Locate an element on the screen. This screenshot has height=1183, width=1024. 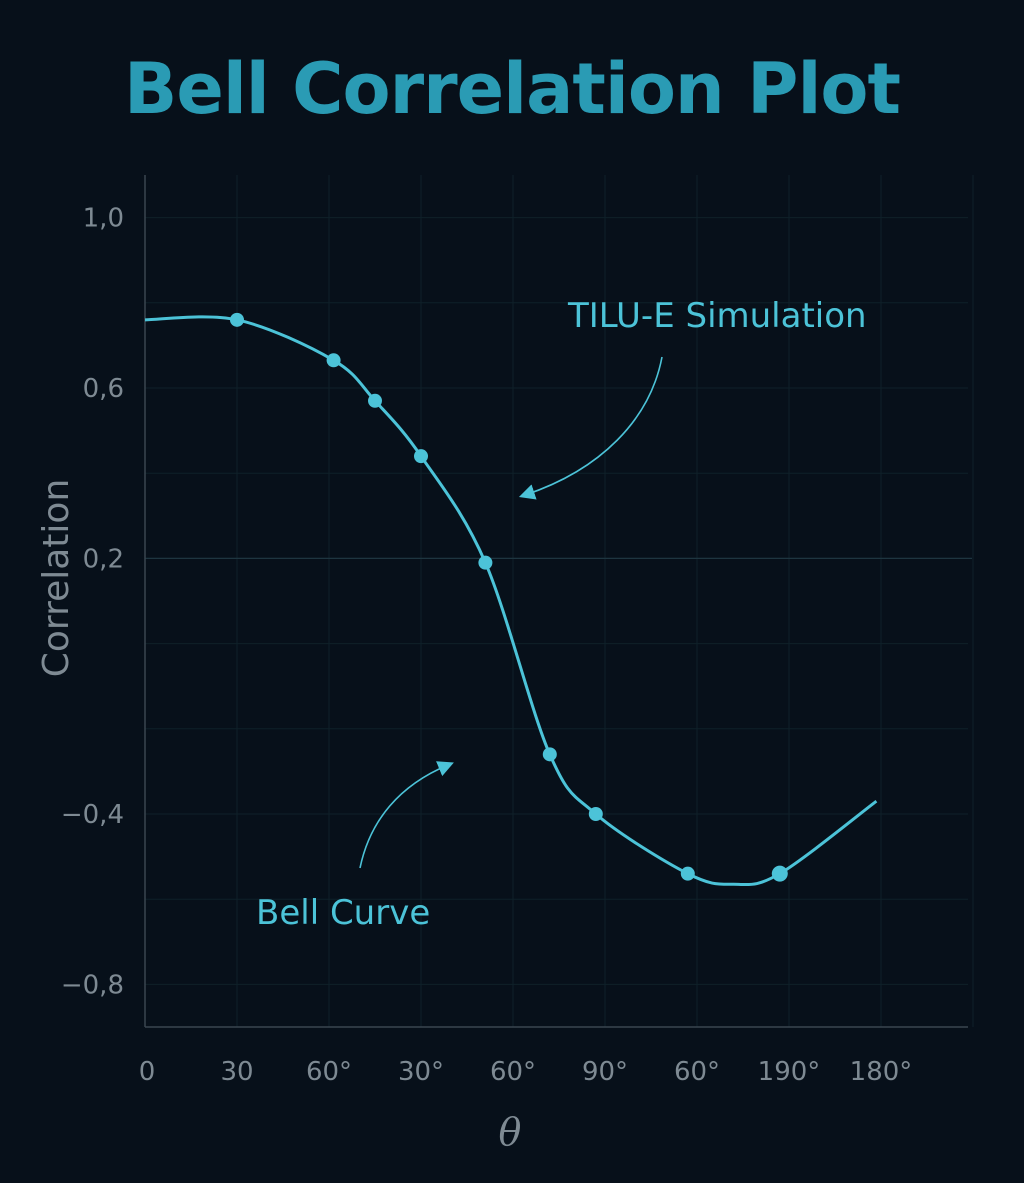
x-tick-label: 180° is located at coordinates (881, 1072).